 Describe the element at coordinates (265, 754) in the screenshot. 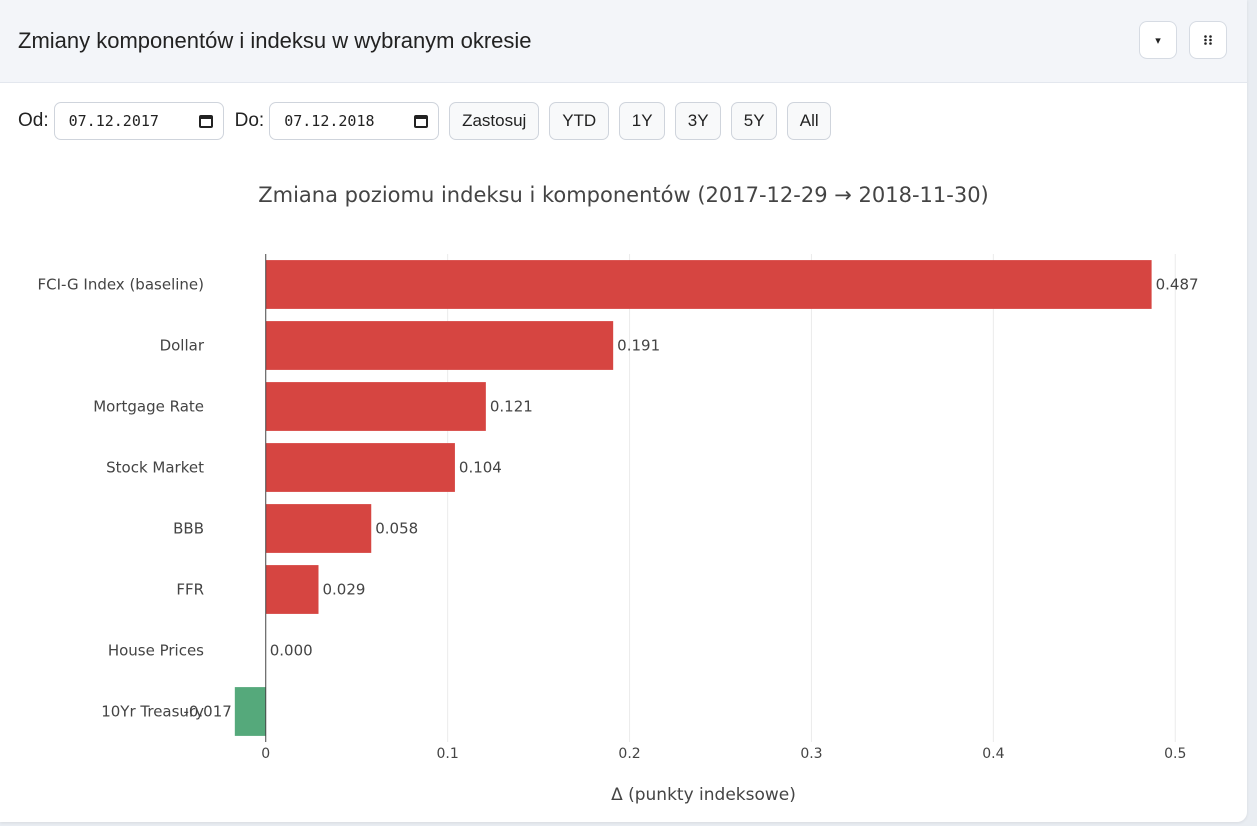

I see `x-tick-label: 0` at that location.